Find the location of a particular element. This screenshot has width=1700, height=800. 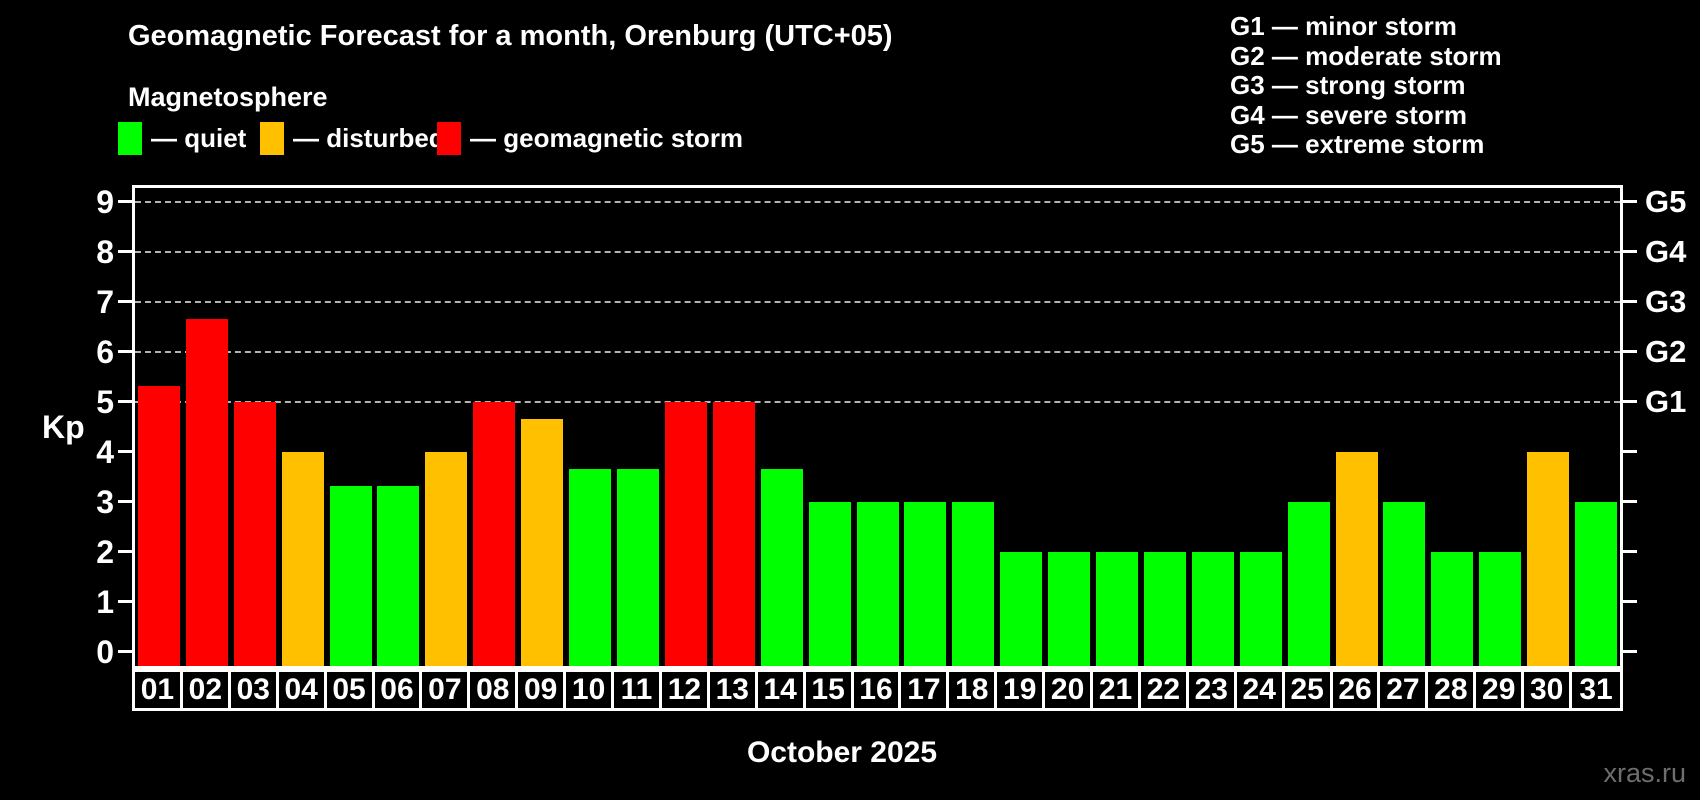

tick-right-kp8 is located at coordinates (1630, 251).